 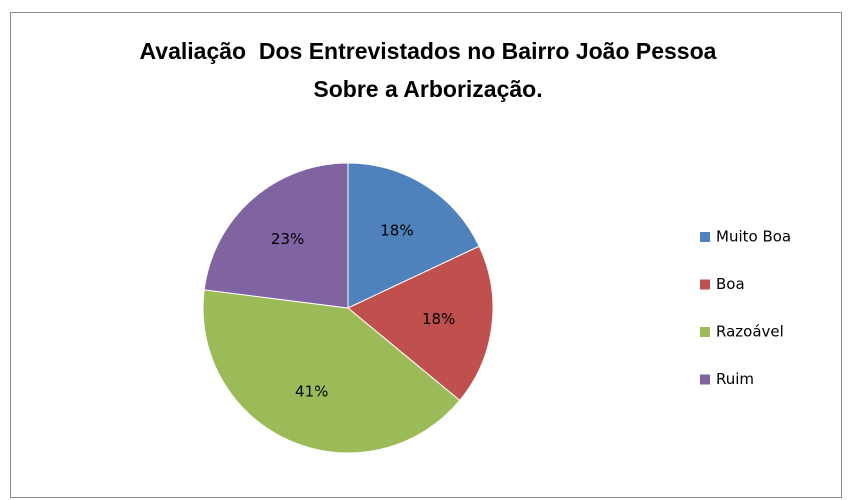 What do you see at coordinates (750, 332) in the screenshot?
I see `legend-label: Razoável` at bounding box center [750, 332].